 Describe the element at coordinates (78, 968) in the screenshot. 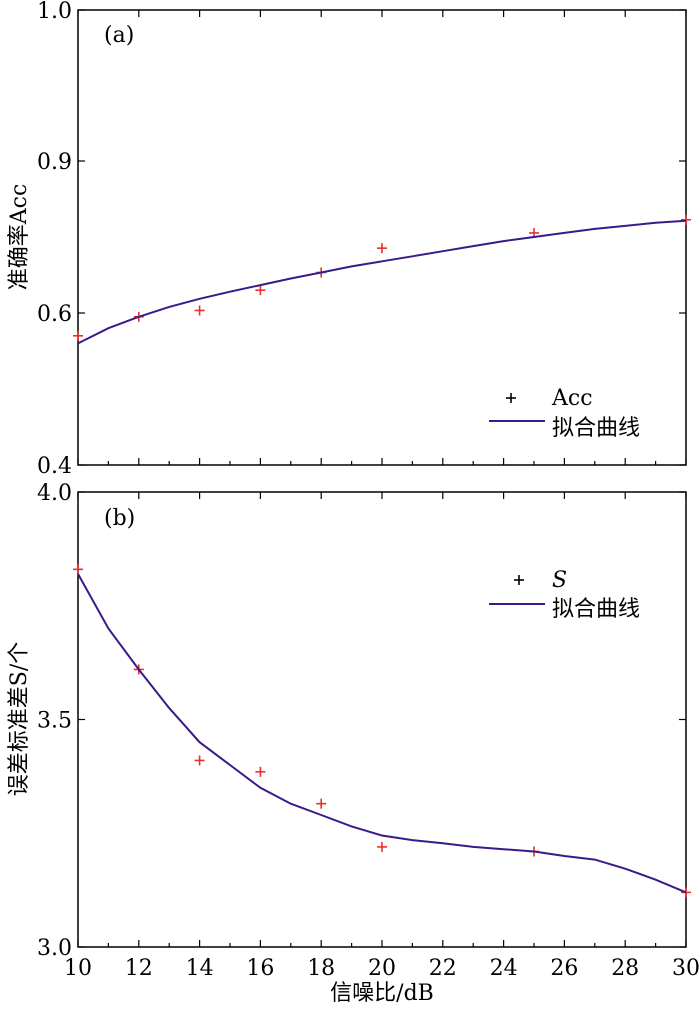

I see `x-tick-label: 10` at that location.